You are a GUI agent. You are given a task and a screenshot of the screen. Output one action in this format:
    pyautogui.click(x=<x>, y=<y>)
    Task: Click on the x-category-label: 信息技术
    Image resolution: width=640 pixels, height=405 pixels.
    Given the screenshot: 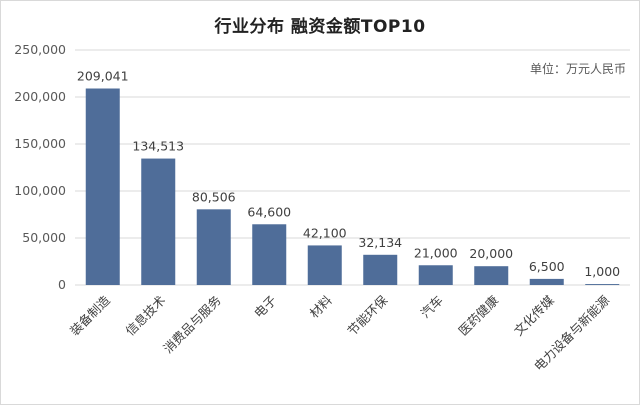 What is the action you would take?
    pyautogui.click(x=145, y=315)
    